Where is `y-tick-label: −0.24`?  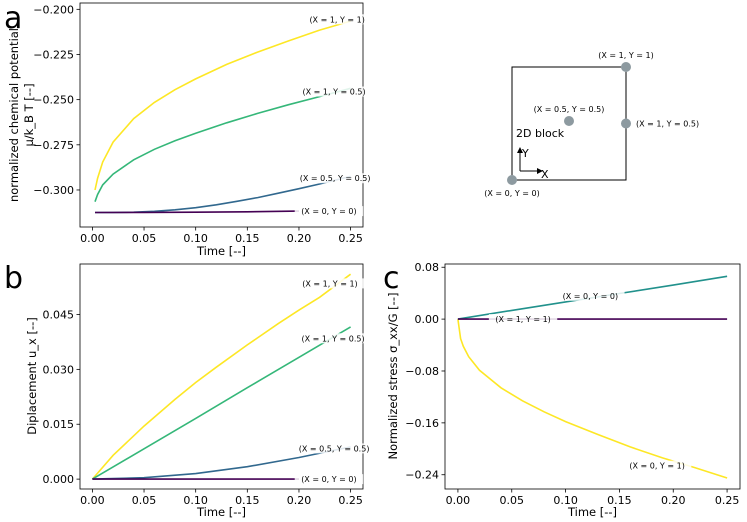
y-tick-label: −0.24 is located at coordinates (422, 475).